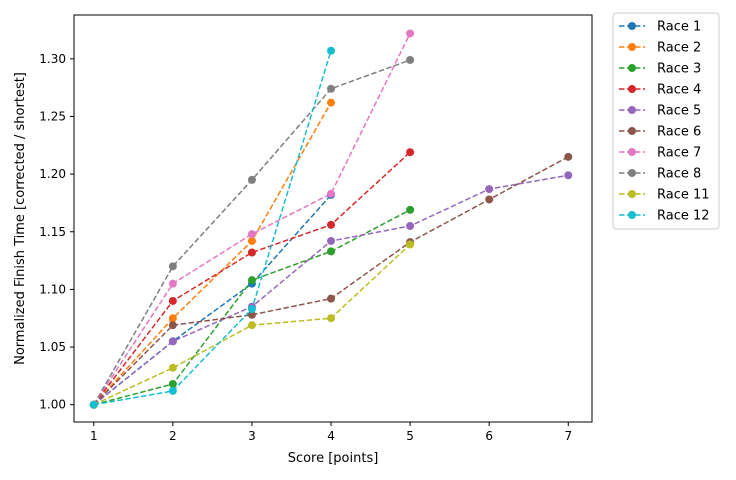 The height and width of the screenshot is (480, 736). Describe the element at coordinates (679, 174) in the screenshot. I see `legend-label: Race 8` at that location.